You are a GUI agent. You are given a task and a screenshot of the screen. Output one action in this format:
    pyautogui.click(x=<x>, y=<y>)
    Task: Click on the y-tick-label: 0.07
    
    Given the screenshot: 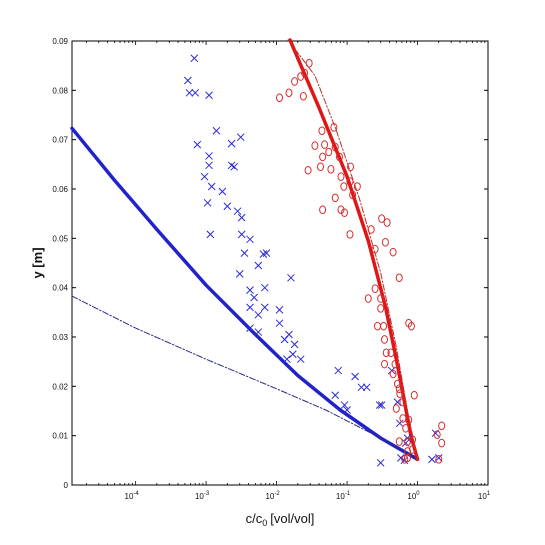 What is the action you would take?
    pyautogui.click(x=60, y=140)
    